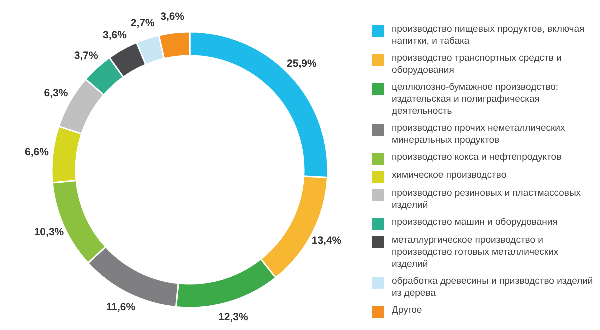 This screenshot has width=600, height=330. What do you see at coordinates (327, 240) in the screenshot?
I see `data-label: 13,4%` at bounding box center [327, 240].